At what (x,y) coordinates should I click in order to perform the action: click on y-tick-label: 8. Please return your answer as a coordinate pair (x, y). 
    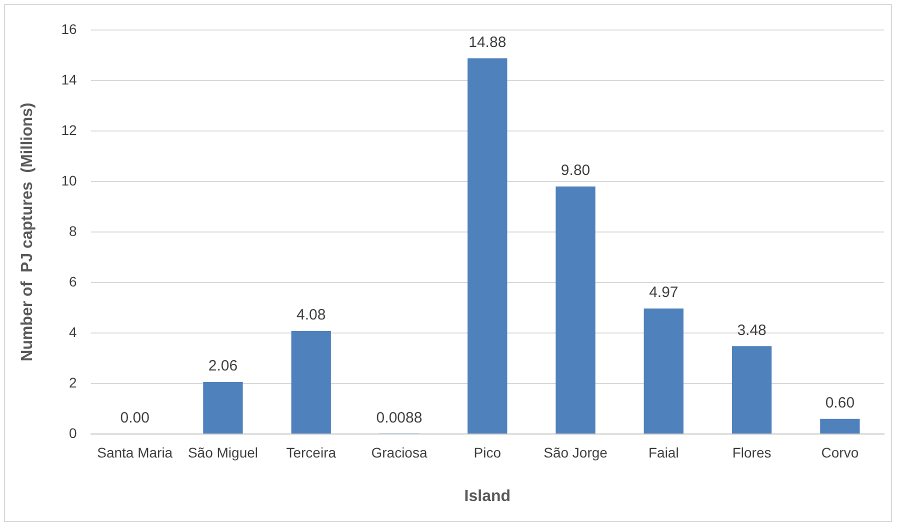
    Looking at the image, I should click on (72, 230).